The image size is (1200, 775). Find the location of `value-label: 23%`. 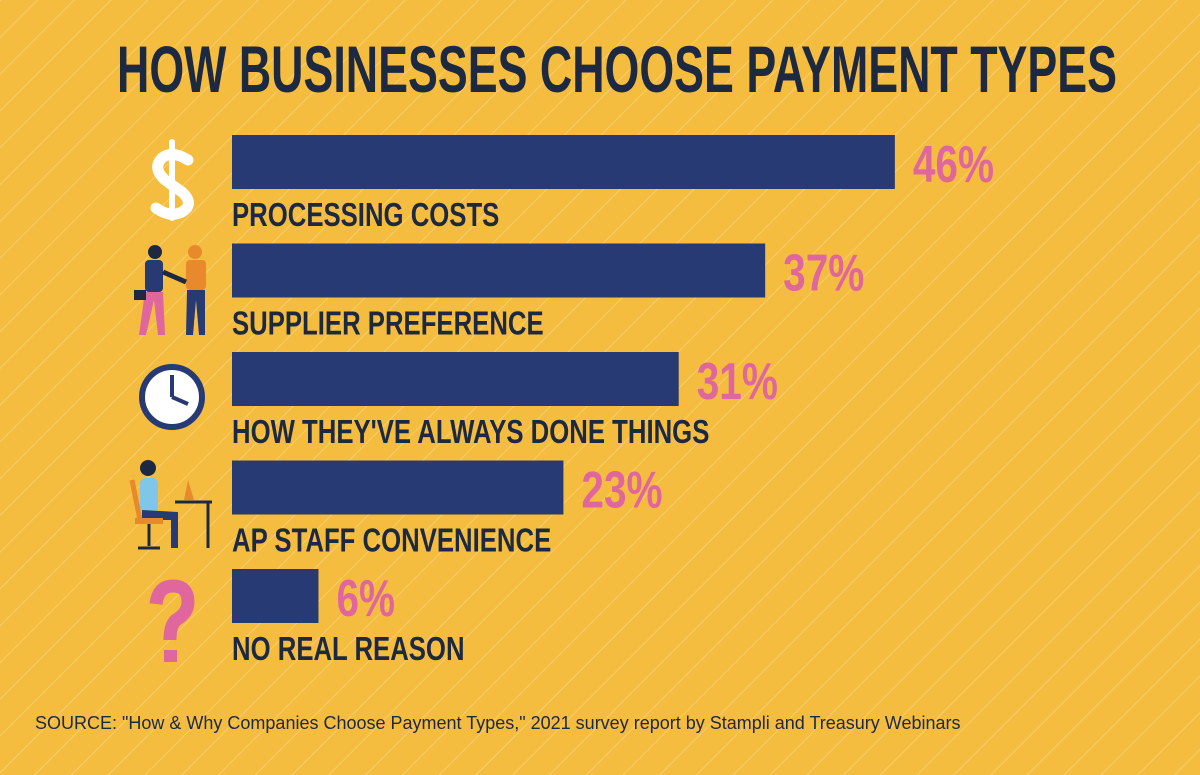

value-label: 23% is located at coordinates (621, 490).